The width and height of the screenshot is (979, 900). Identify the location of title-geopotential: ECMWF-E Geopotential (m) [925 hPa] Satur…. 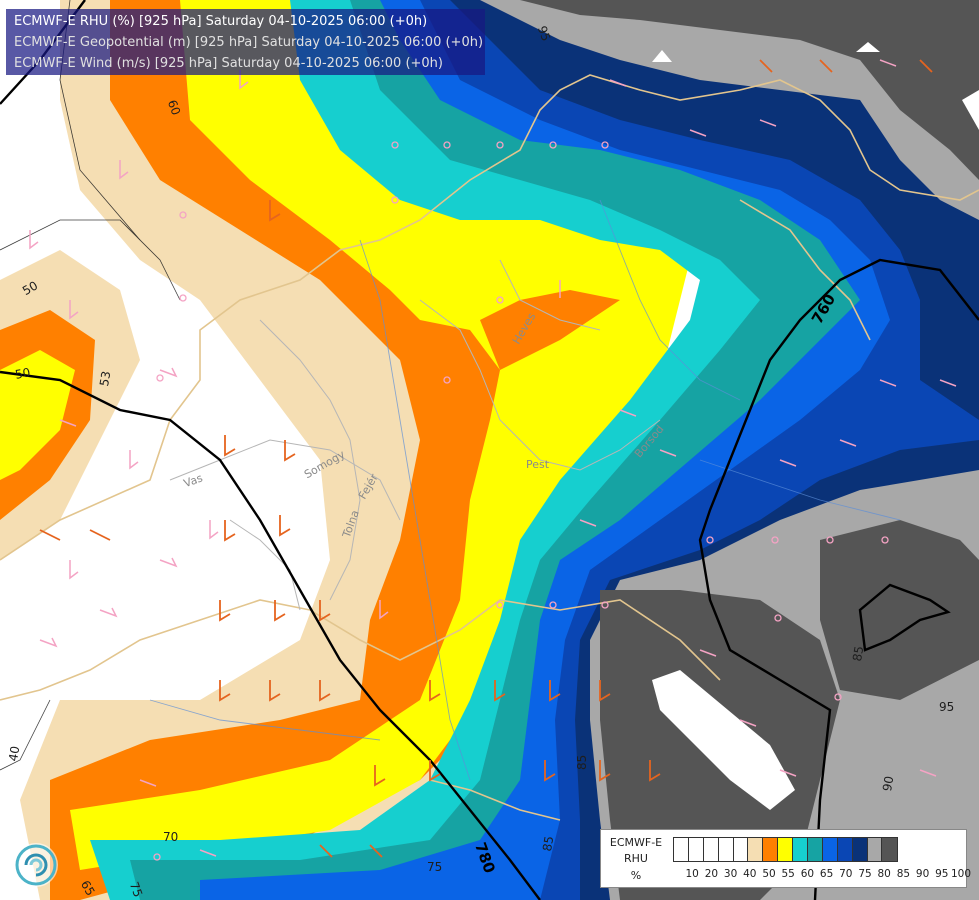
(249, 42).